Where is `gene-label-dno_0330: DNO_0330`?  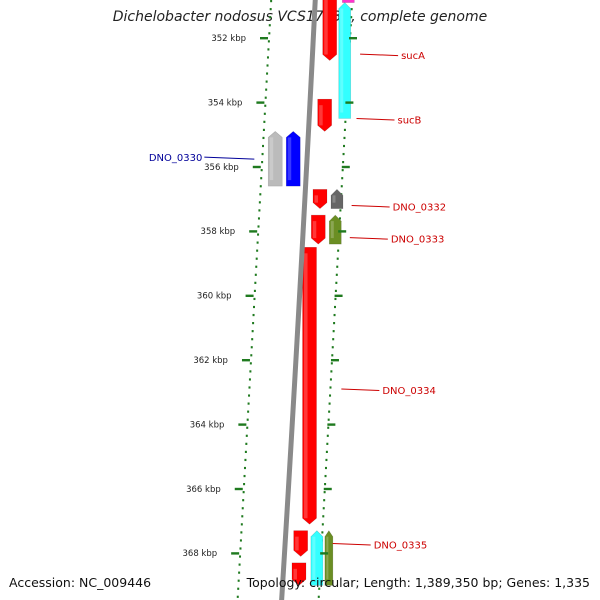 gene-label-dno_0330: DNO_0330 is located at coordinates (176, 158).